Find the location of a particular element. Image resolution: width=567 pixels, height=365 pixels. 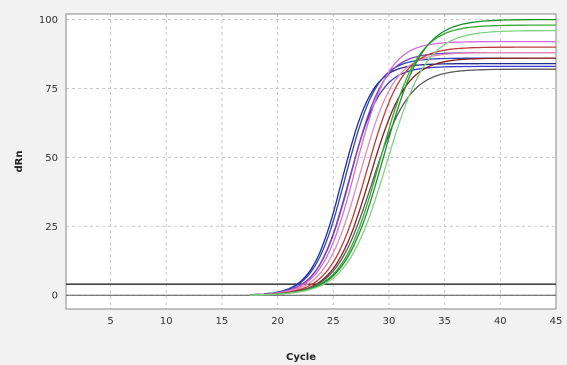

x-tick-label: 5 is located at coordinates (110, 321).